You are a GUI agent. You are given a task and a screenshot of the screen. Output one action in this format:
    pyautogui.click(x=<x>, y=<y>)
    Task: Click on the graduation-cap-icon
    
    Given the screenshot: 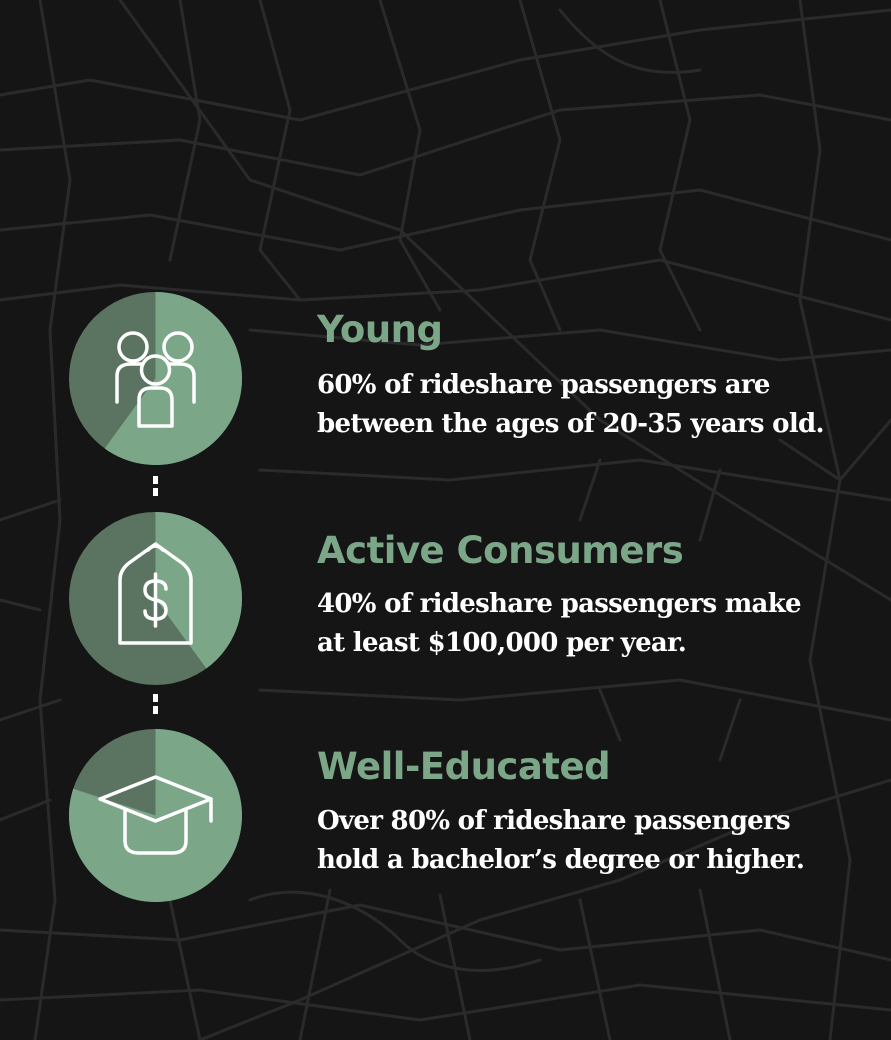 What is the action you would take?
    pyautogui.click(x=155, y=815)
    